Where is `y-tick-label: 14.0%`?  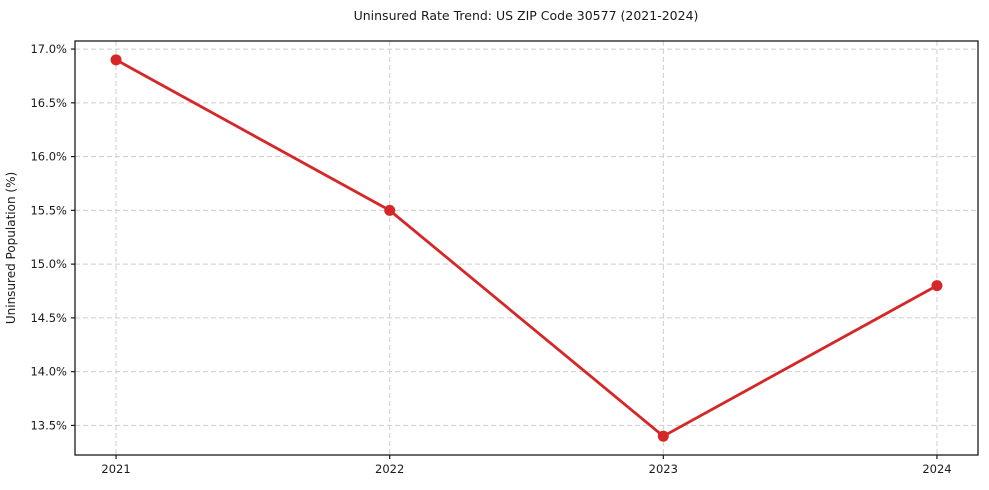 y-tick-label: 14.0% is located at coordinates (48, 372).